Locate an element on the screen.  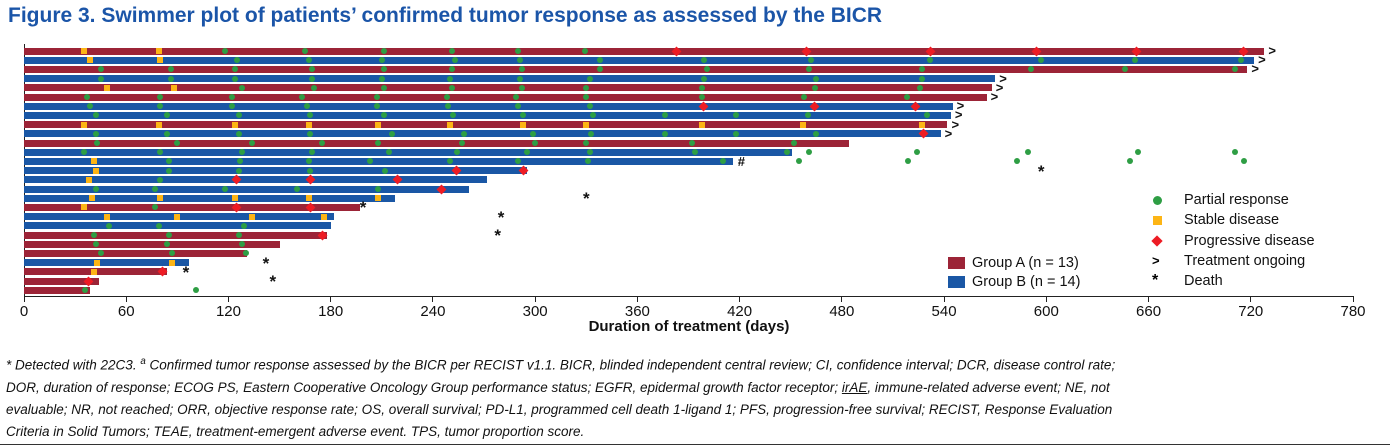
group-legend-item: Group B (n = 14) is located at coordinates (695, 283).